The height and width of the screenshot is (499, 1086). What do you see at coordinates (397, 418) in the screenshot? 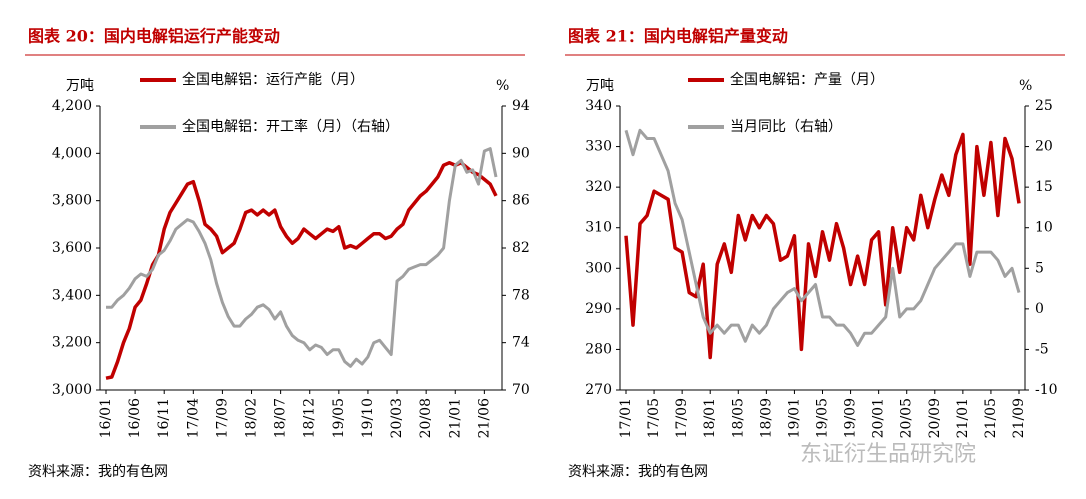
I see `x-tick-label: 20/03` at bounding box center [397, 418].